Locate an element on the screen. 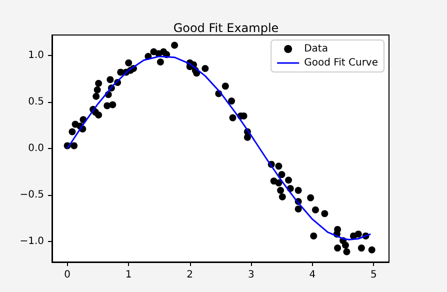 The image size is (447, 292). x-tick-label: 5 is located at coordinates (373, 275).